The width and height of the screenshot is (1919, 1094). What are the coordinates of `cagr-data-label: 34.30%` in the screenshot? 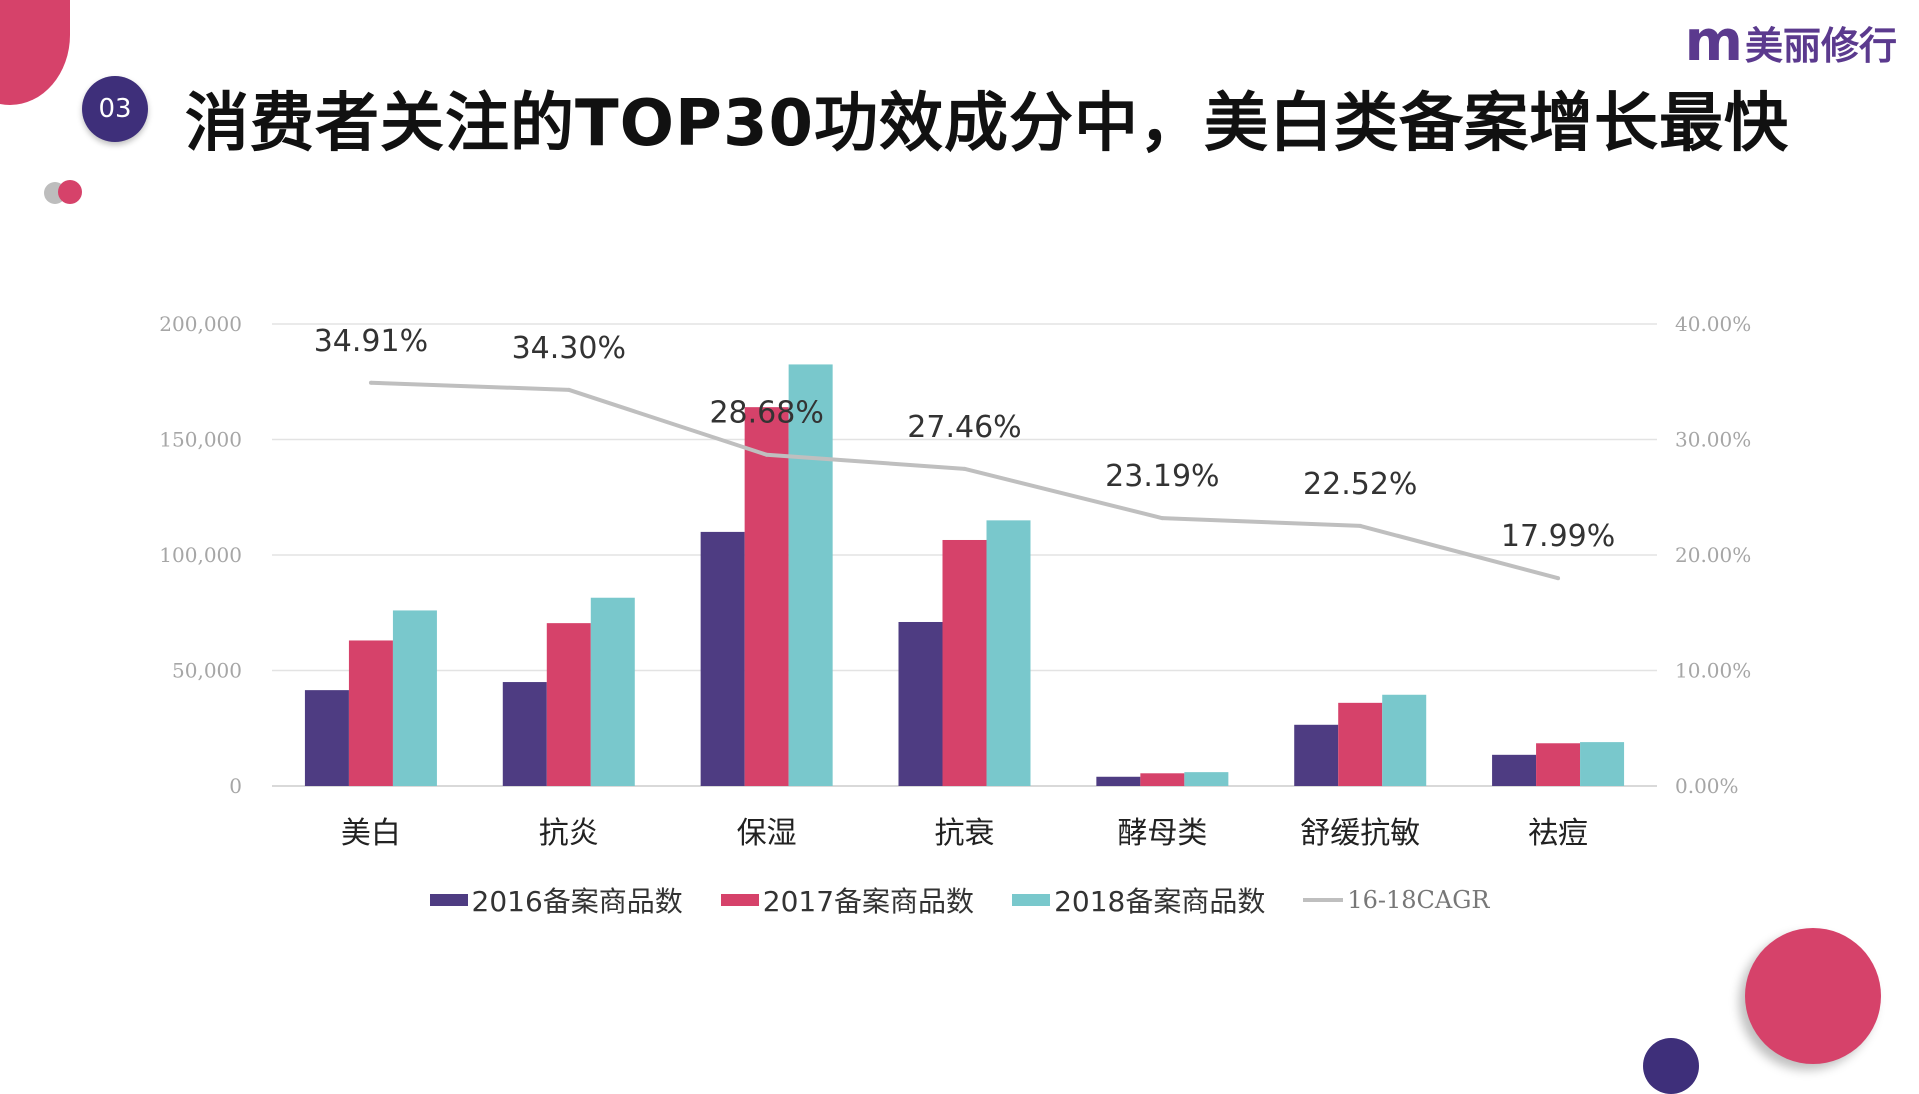 It's located at (569, 348).